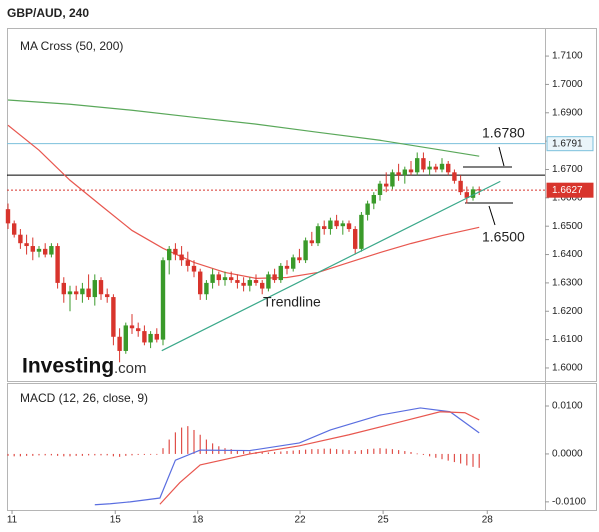  Describe the element at coordinates (198, 520) in the screenshot. I see `x-tick-label: 18` at that location.